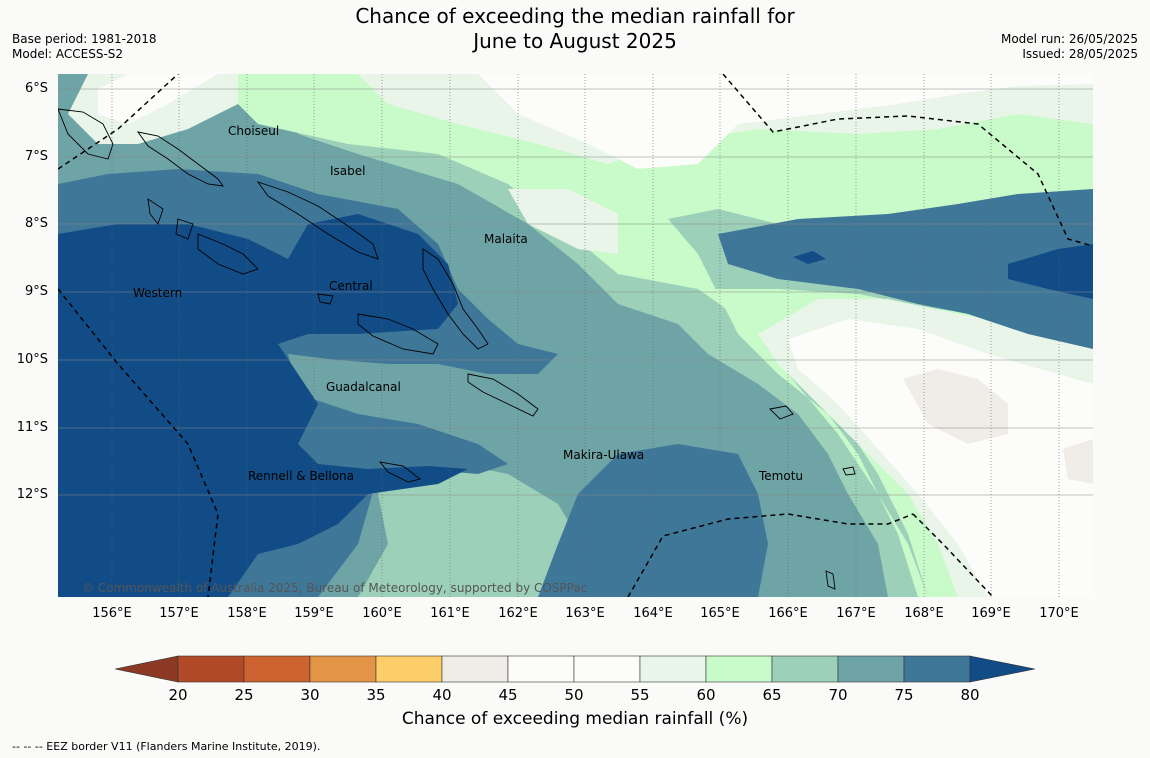 This screenshot has width=1150, height=758. Describe the element at coordinates (36, 291) in the screenshot. I see `lat-label-9s: 9°S` at that location.